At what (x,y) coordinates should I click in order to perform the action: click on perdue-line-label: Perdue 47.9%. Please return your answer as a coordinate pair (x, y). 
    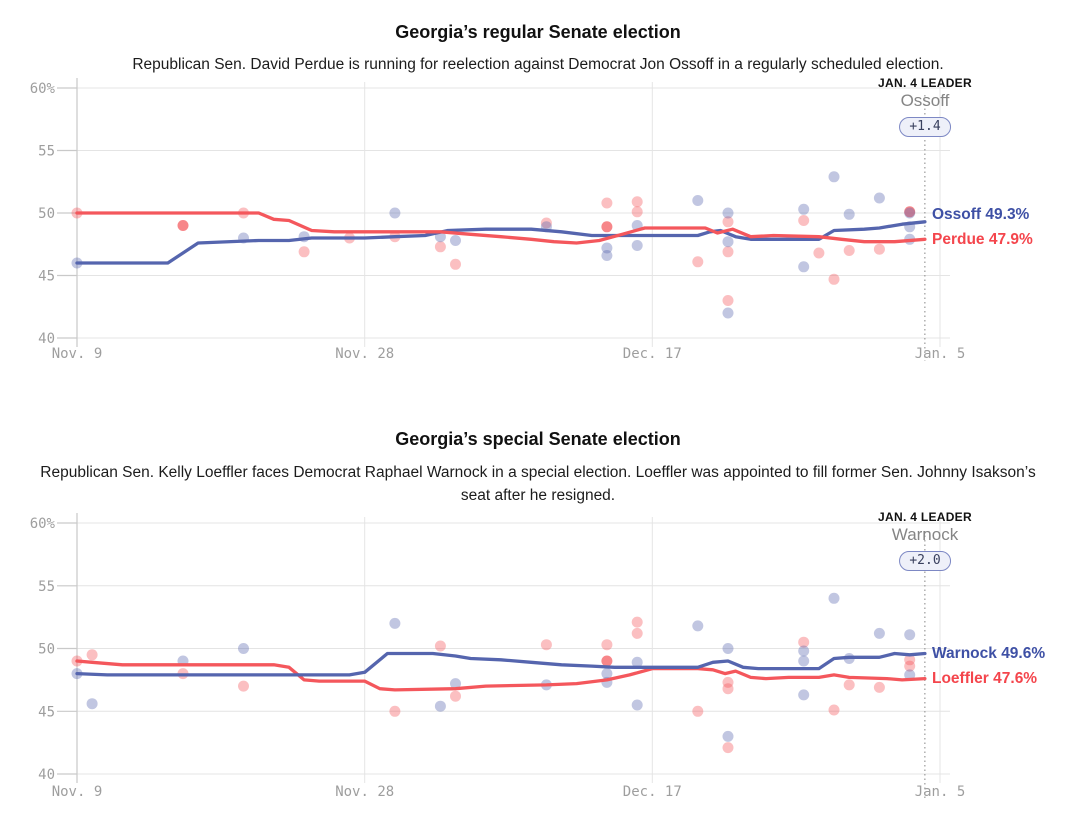
    Looking at the image, I should click on (982, 239).